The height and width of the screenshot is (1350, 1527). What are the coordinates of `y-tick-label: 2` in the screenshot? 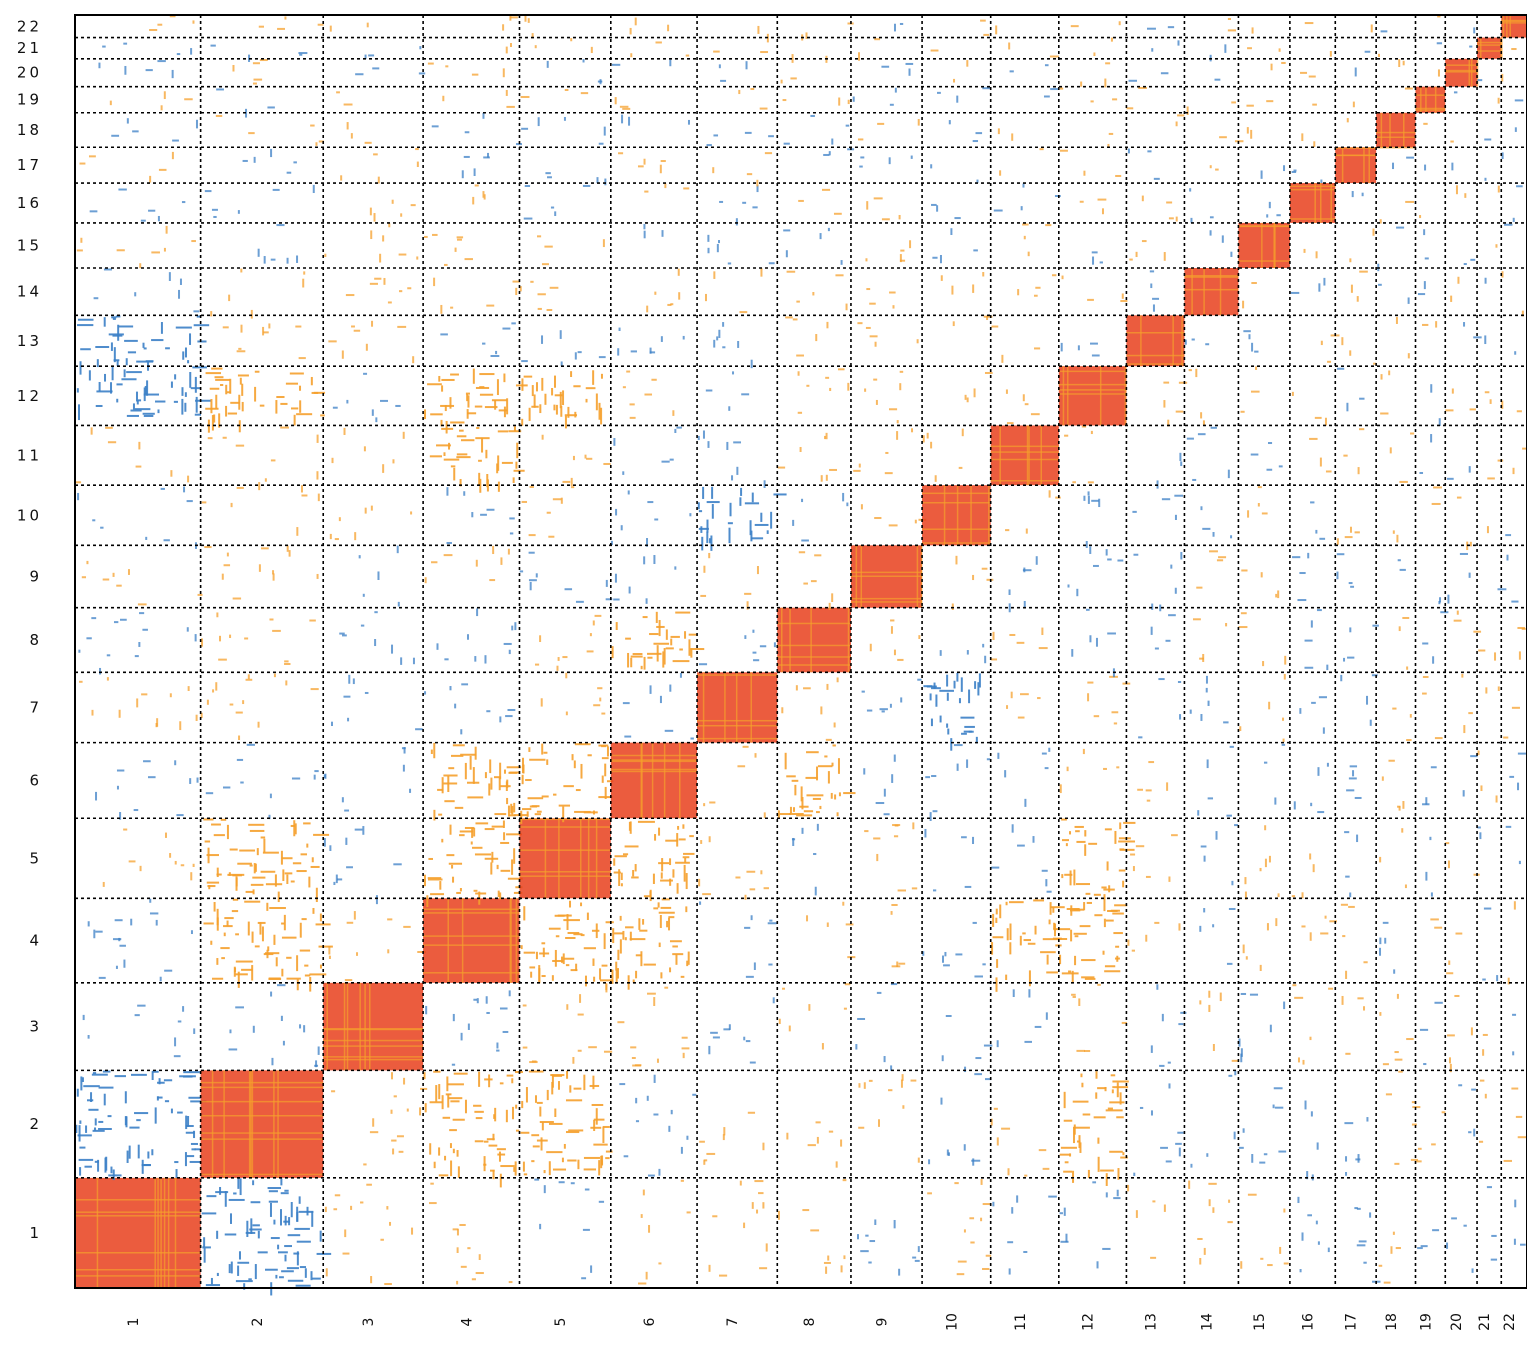 It's located at (35, 1124).